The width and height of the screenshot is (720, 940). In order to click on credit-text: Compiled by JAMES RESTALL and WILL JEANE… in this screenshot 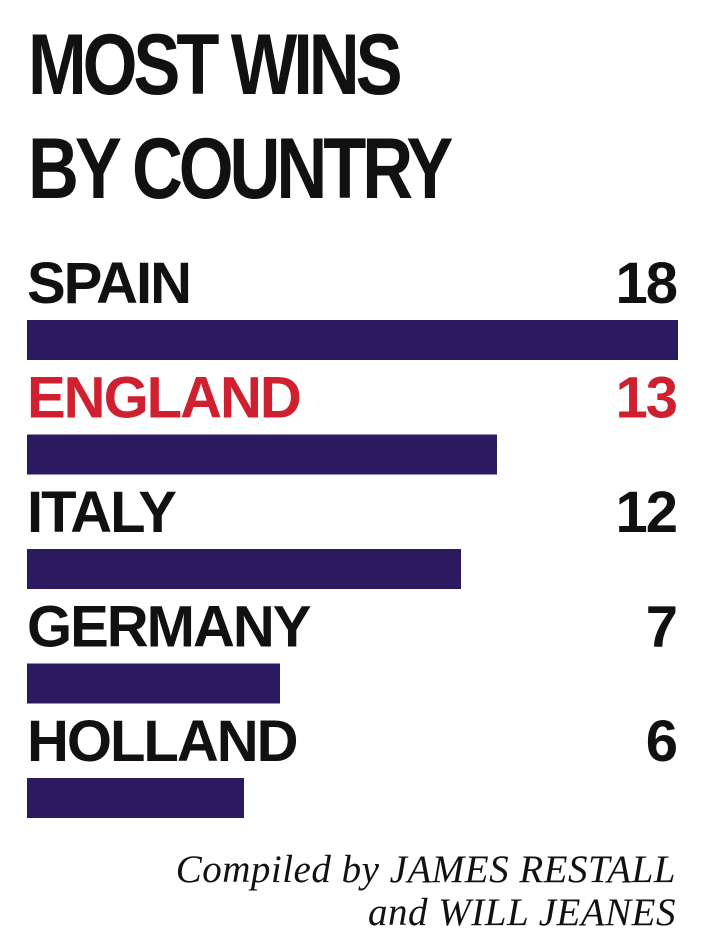, I will do `click(338, 891)`.